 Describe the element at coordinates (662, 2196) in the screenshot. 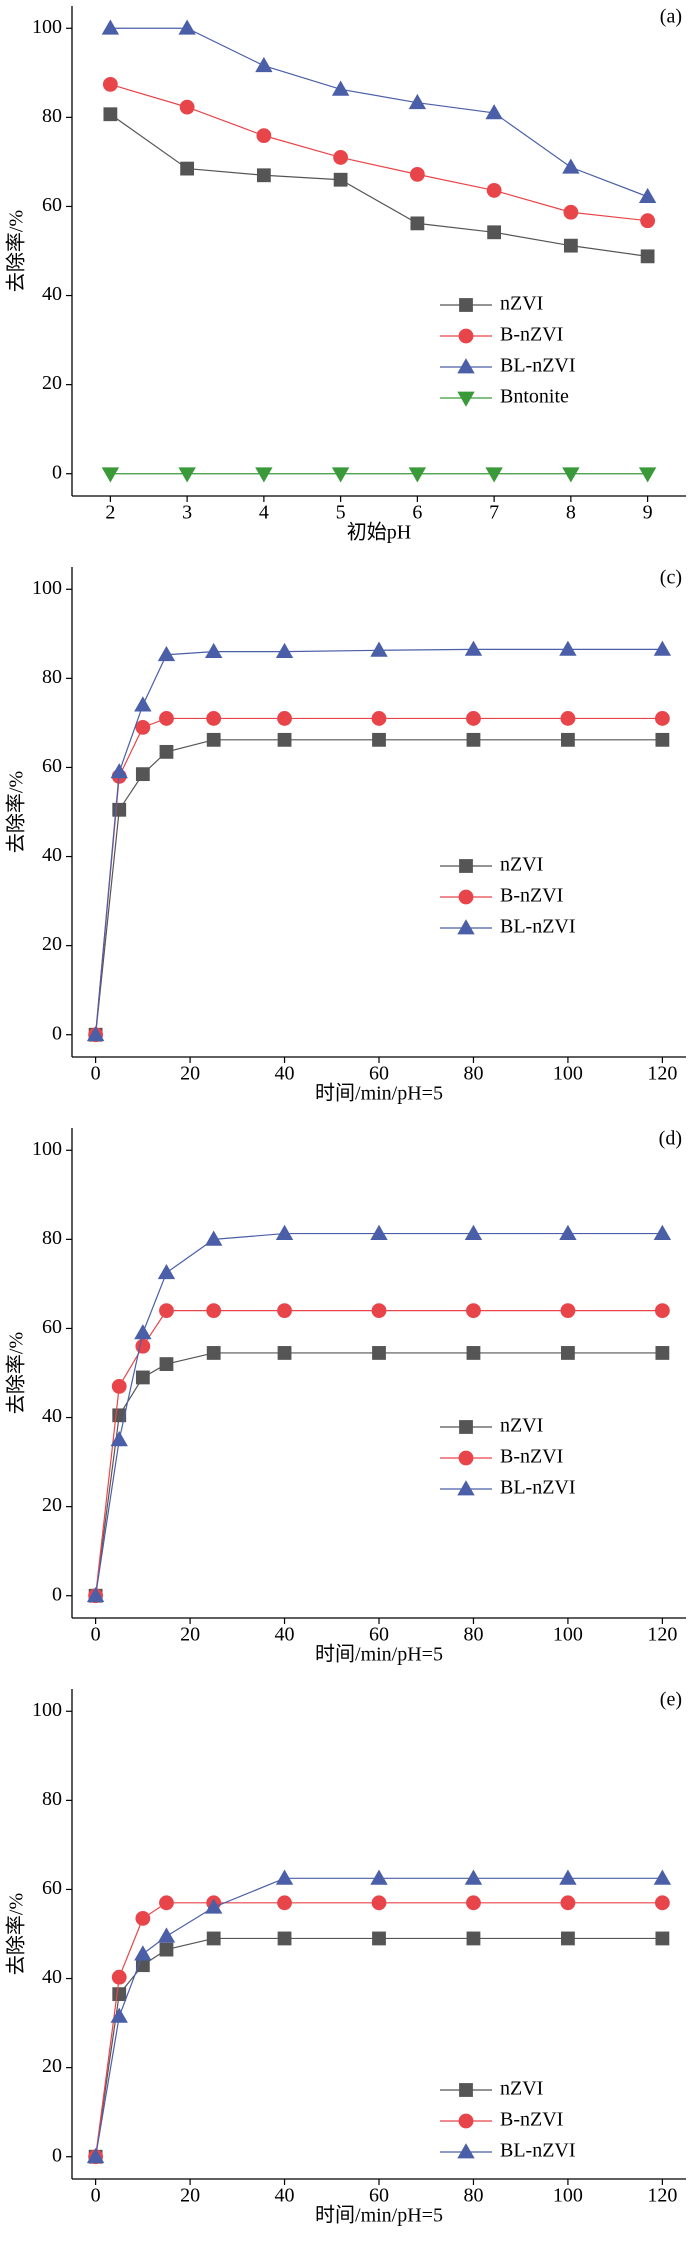

I see `x-tick-label: 120` at that location.